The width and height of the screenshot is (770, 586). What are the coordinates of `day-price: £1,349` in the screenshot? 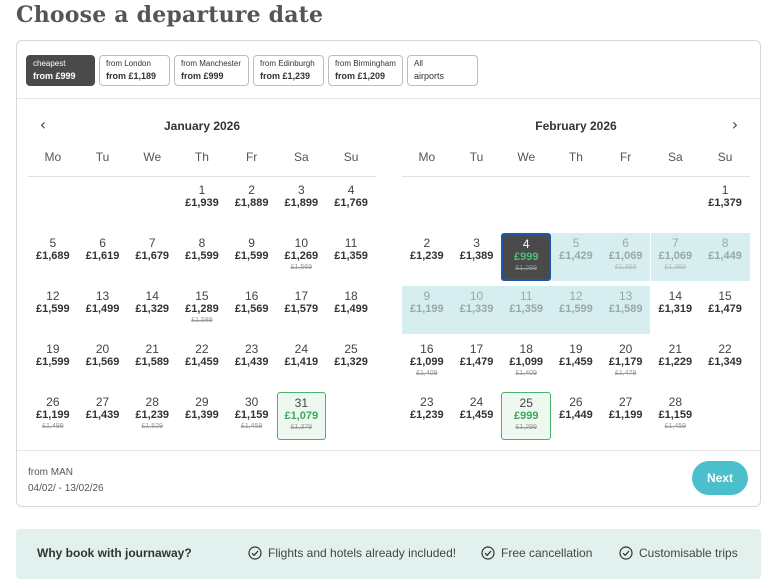 It's located at (725, 362).